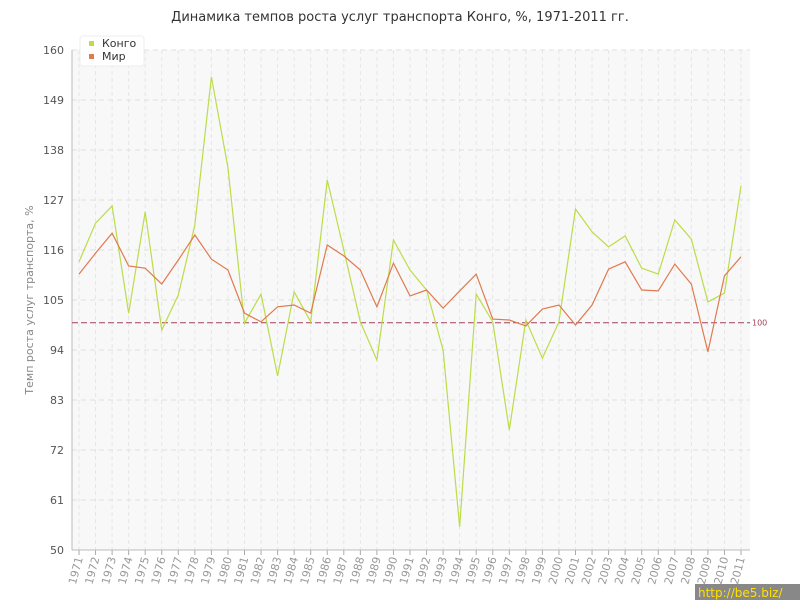  What do you see at coordinates (53, 300) in the screenshot?
I see `y-tick-label: 105` at bounding box center [53, 300].